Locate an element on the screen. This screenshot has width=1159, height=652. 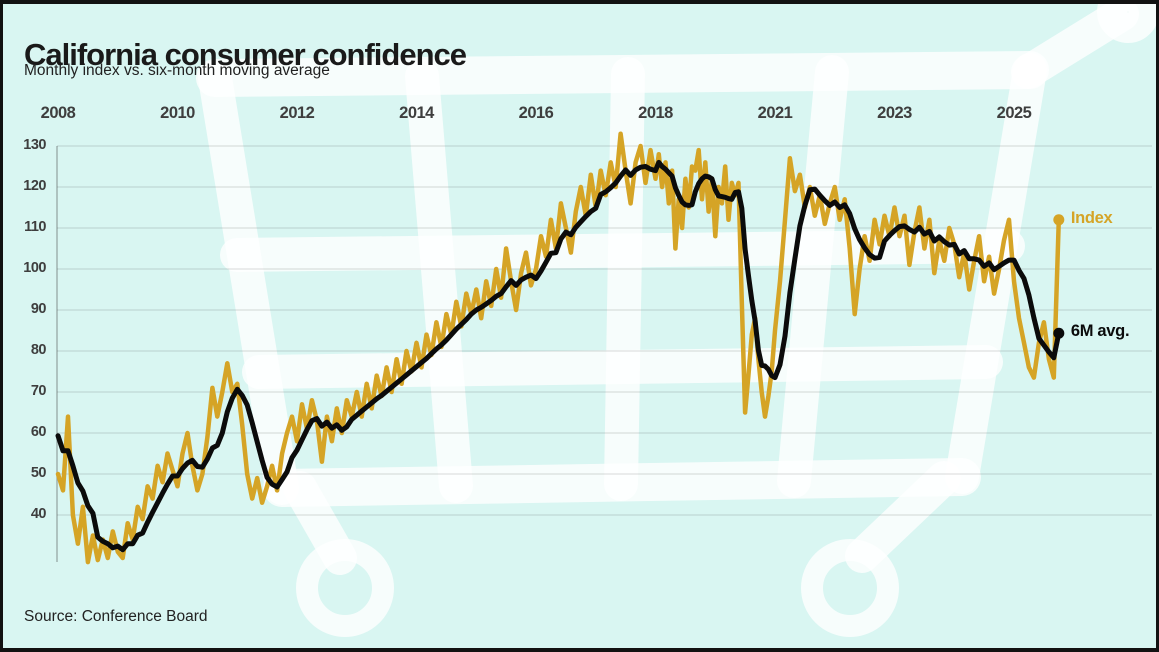
legend-index-label: Index is located at coordinates (1091, 217).